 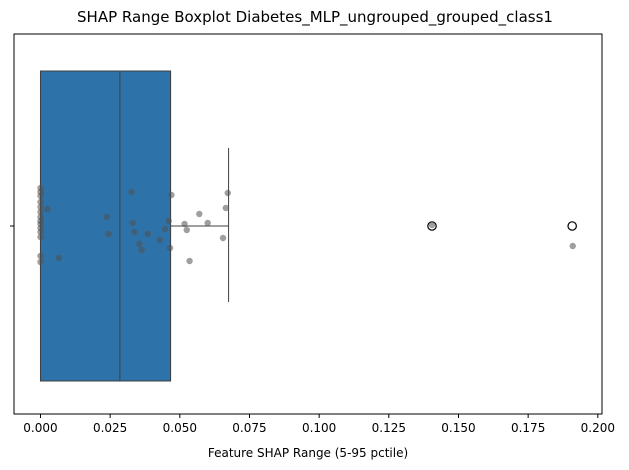 What do you see at coordinates (528, 428) in the screenshot?
I see `x-tick-label: 0.175` at bounding box center [528, 428].